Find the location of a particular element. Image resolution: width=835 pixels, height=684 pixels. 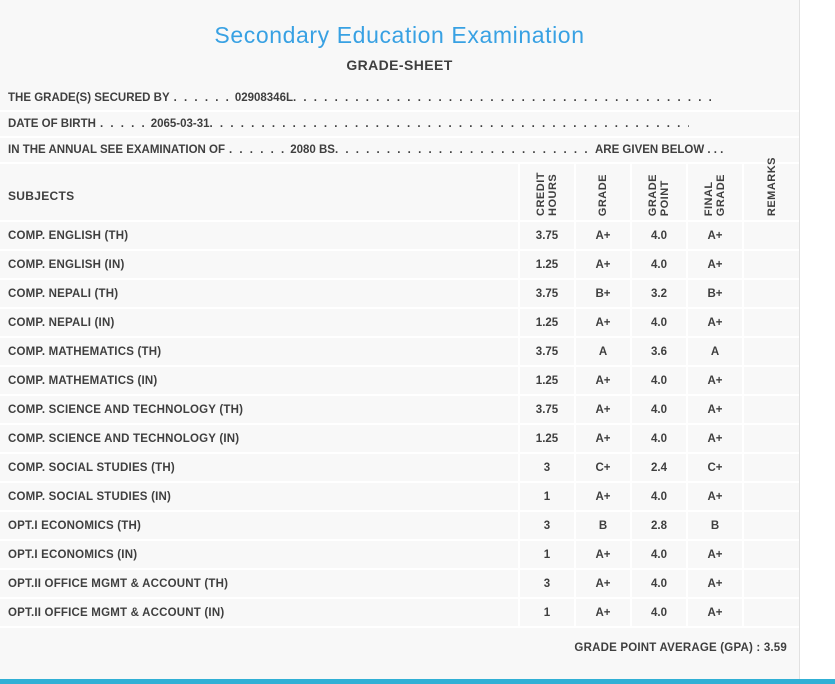

subject-cell: COMP. NEPALI (TH) is located at coordinates (63, 293).